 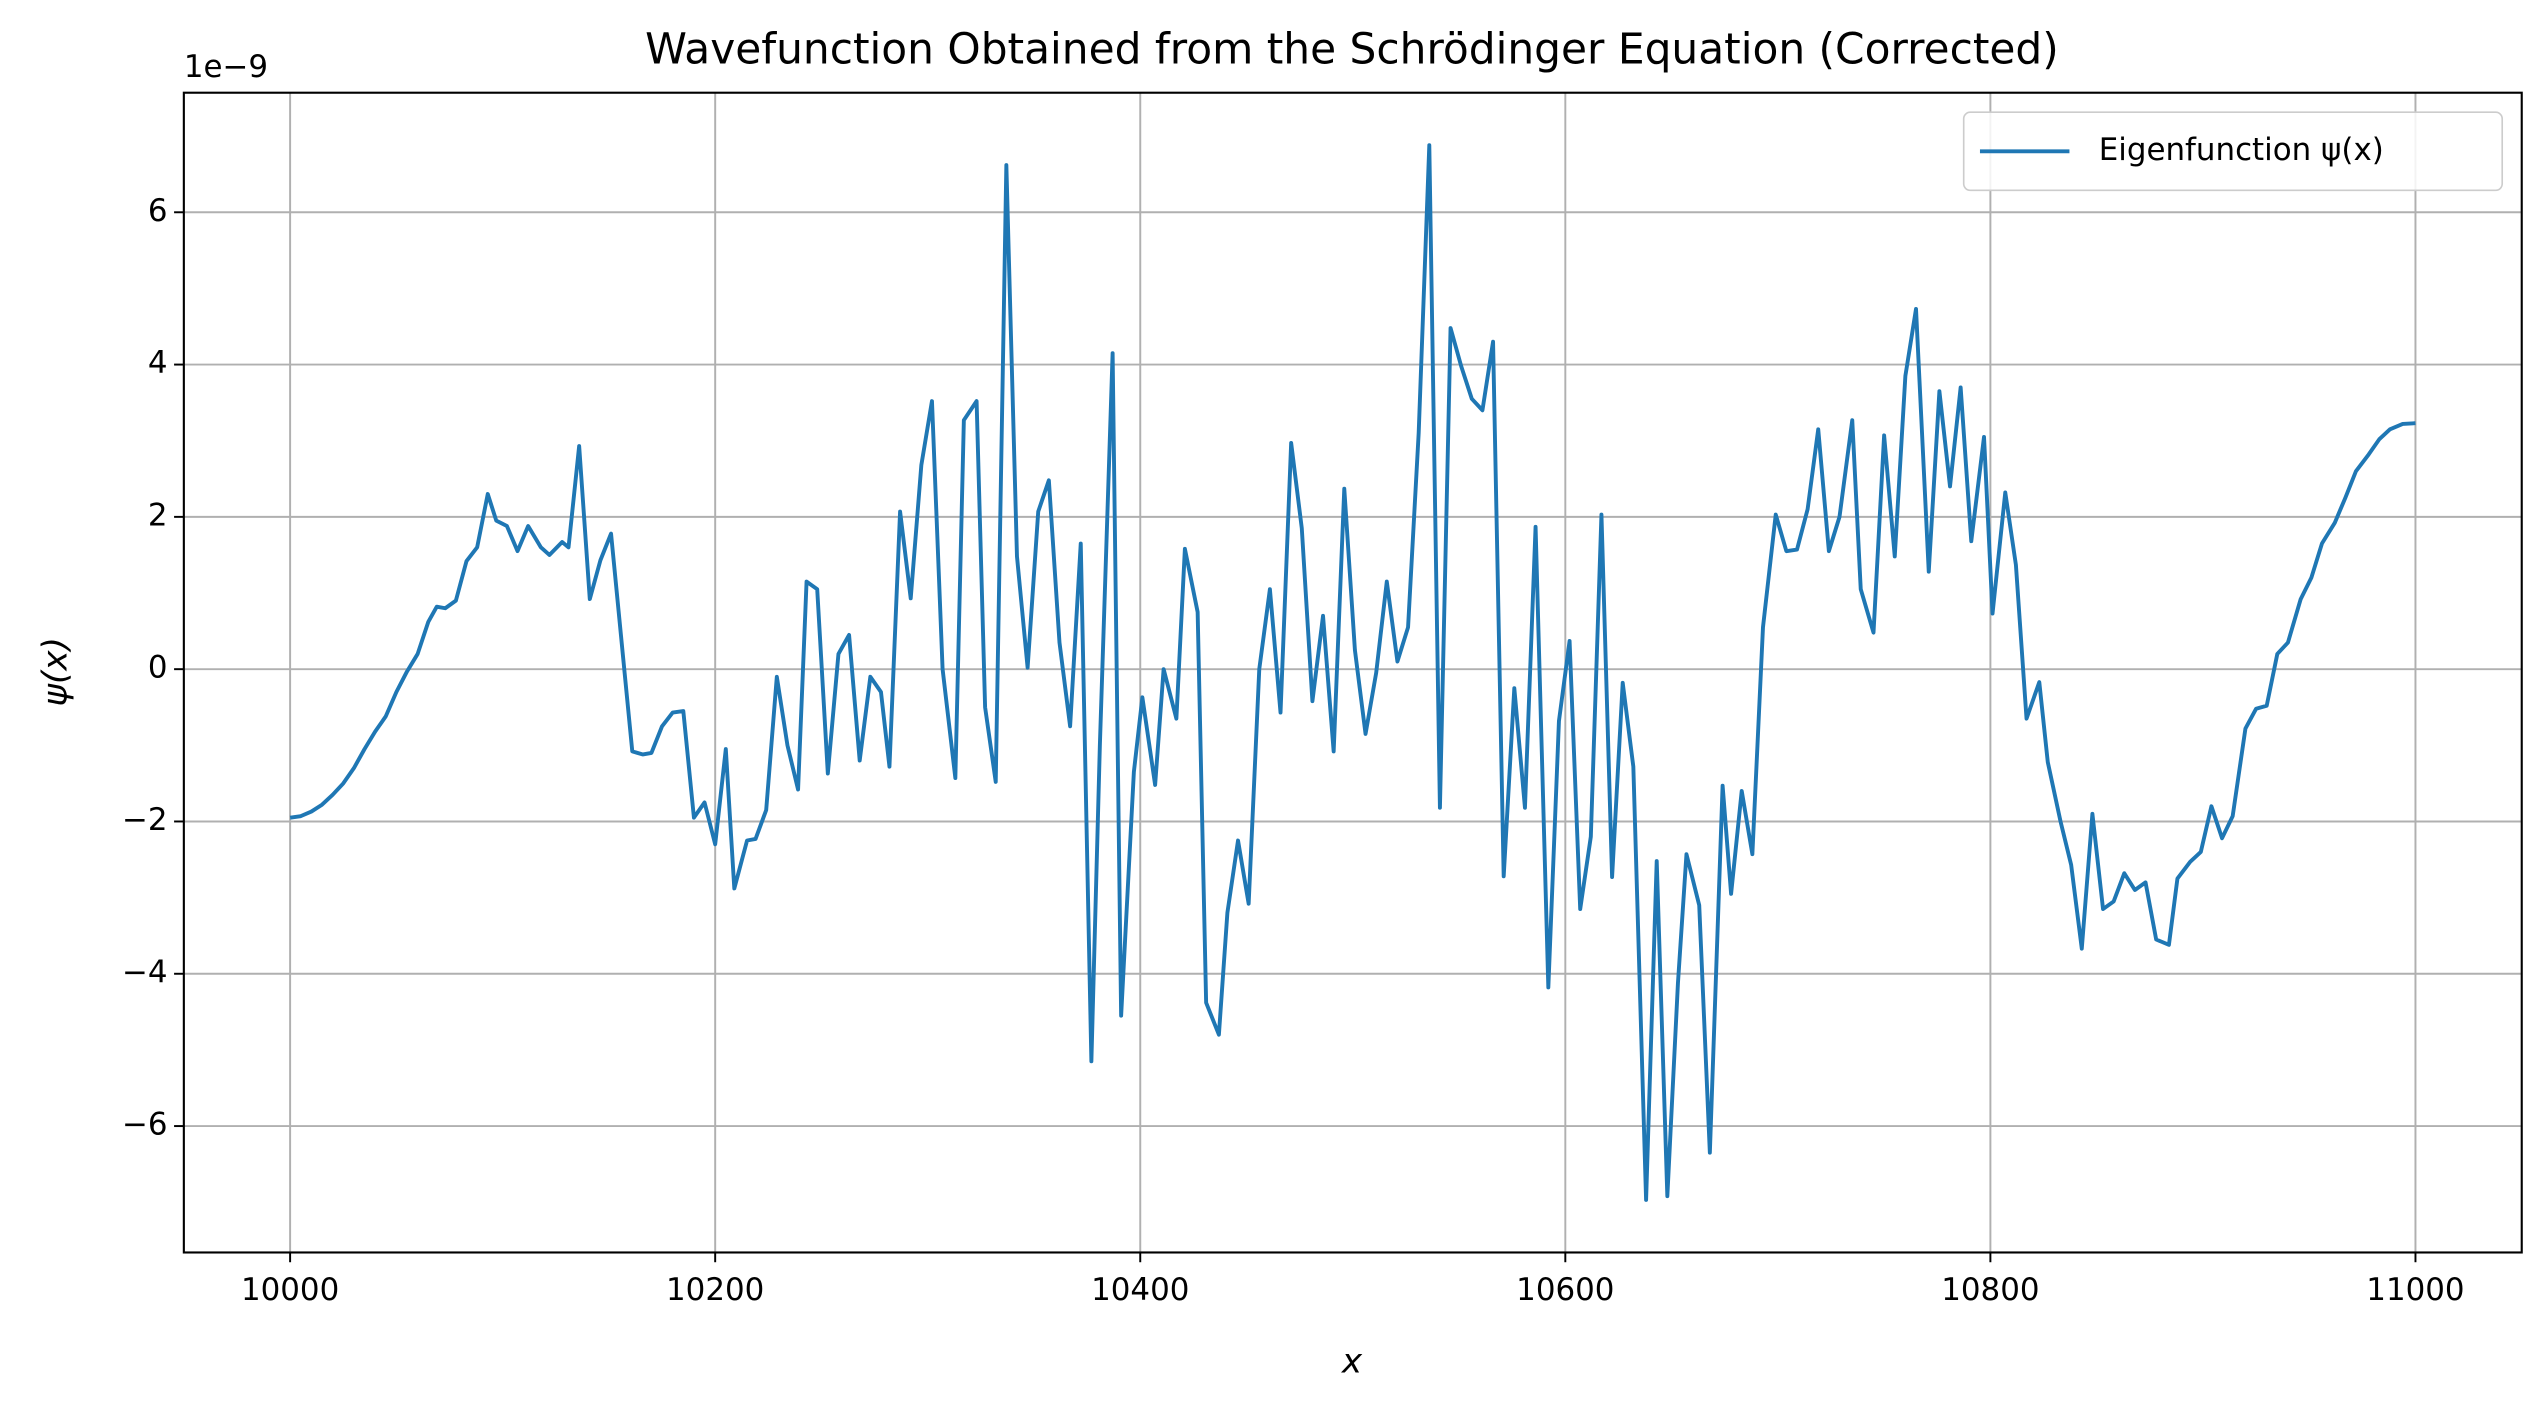 What do you see at coordinates (1140, 1290) in the screenshot?
I see `x-tick-label: 10400` at bounding box center [1140, 1290].